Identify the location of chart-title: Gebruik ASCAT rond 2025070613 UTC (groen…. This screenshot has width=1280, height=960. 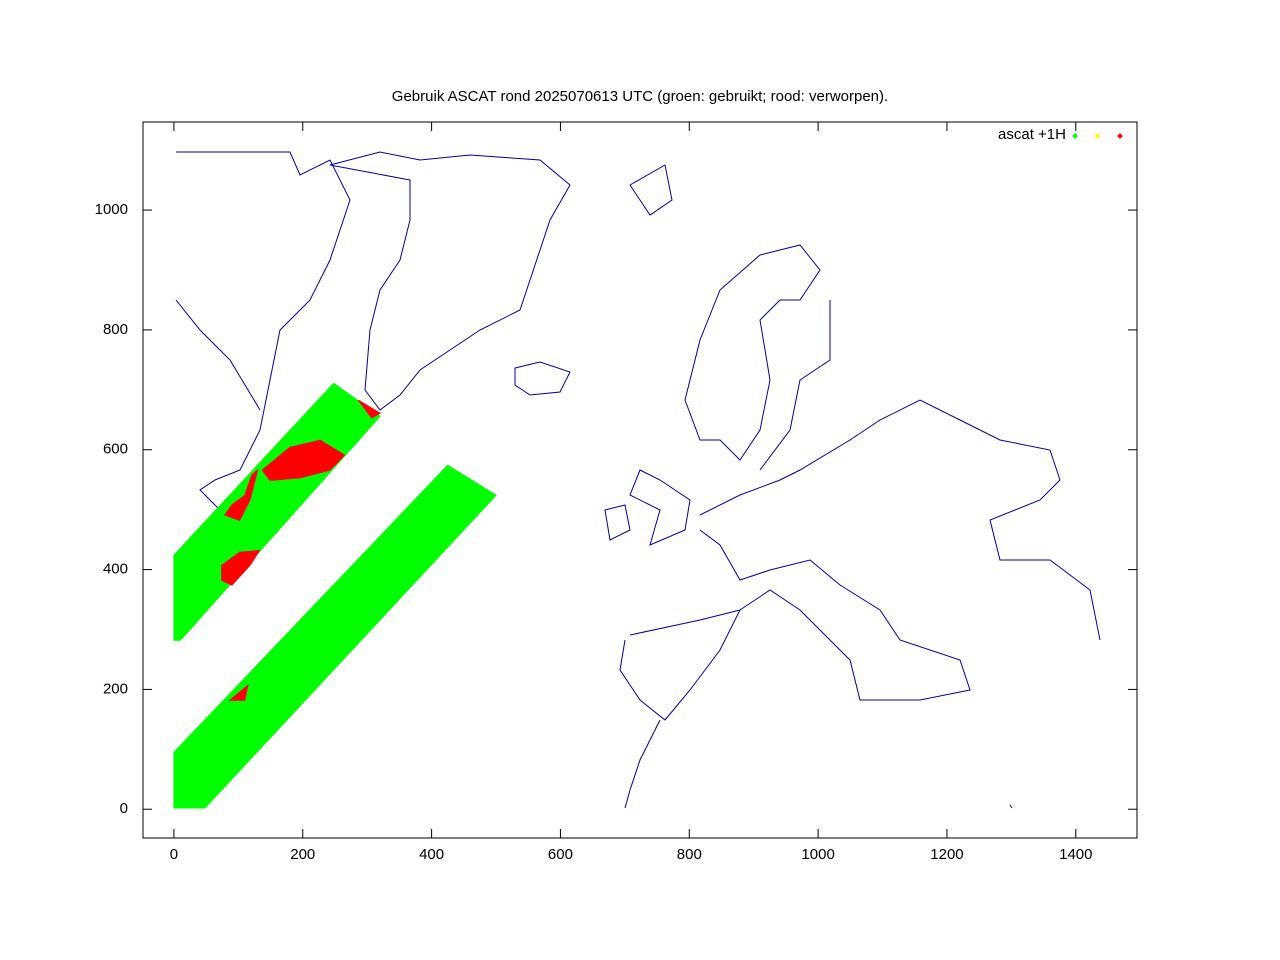
(640, 96).